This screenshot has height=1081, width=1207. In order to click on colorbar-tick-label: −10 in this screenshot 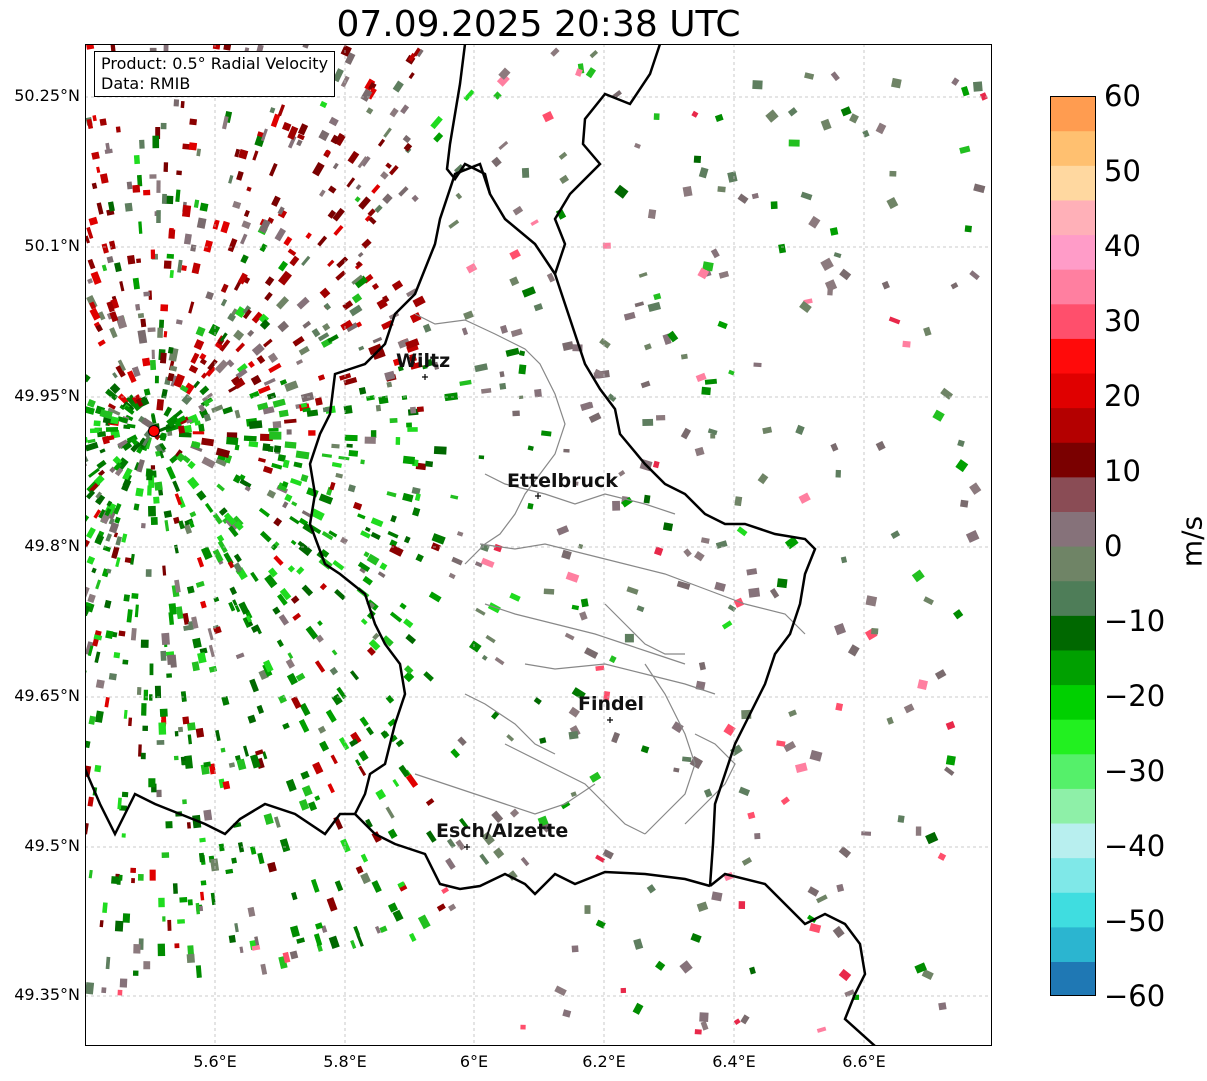, I will do `click(1135, 621)`.